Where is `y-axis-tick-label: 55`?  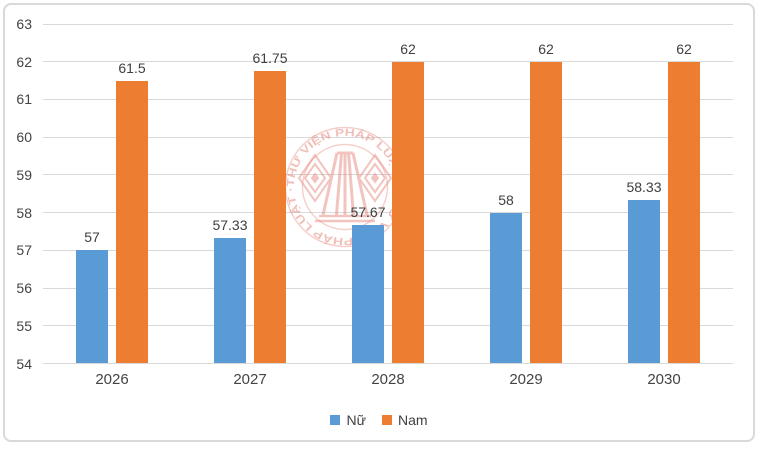 y-axis-tick-label: 55 is located at coordinates (24, 325).